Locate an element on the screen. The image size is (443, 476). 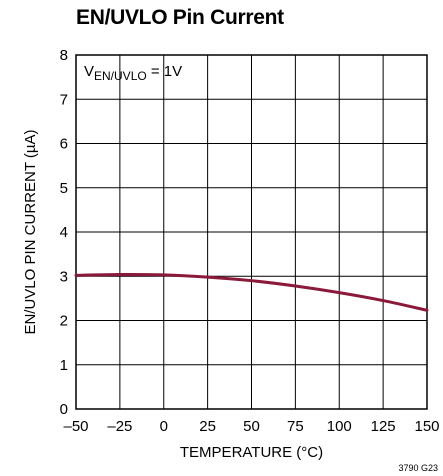
figure-code: 3790 G23 is located at coordinates (418, 468).